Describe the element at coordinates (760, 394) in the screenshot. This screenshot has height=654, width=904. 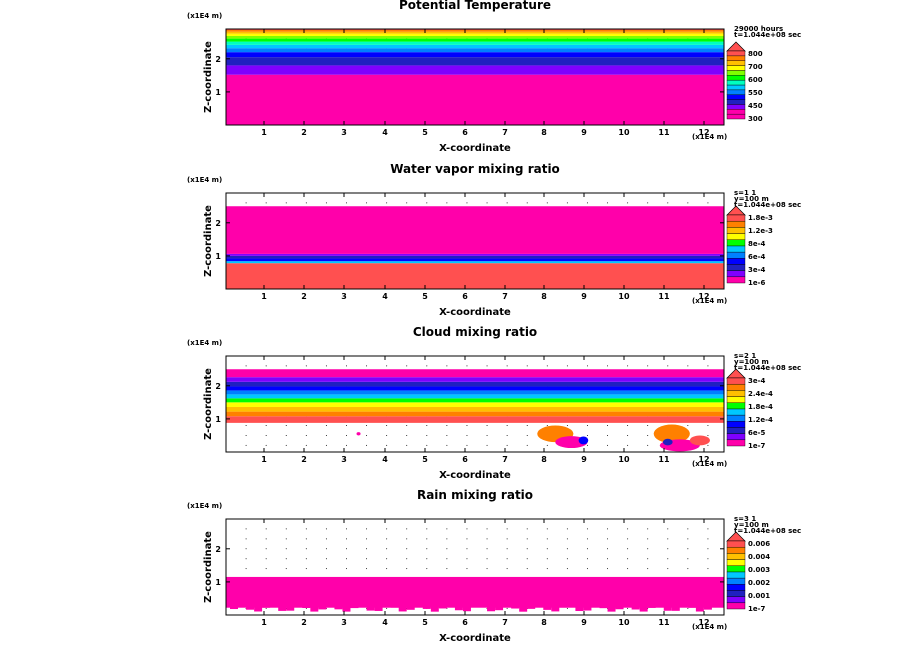
I see `colorbar-level-label: 2.4e-4` at that location.